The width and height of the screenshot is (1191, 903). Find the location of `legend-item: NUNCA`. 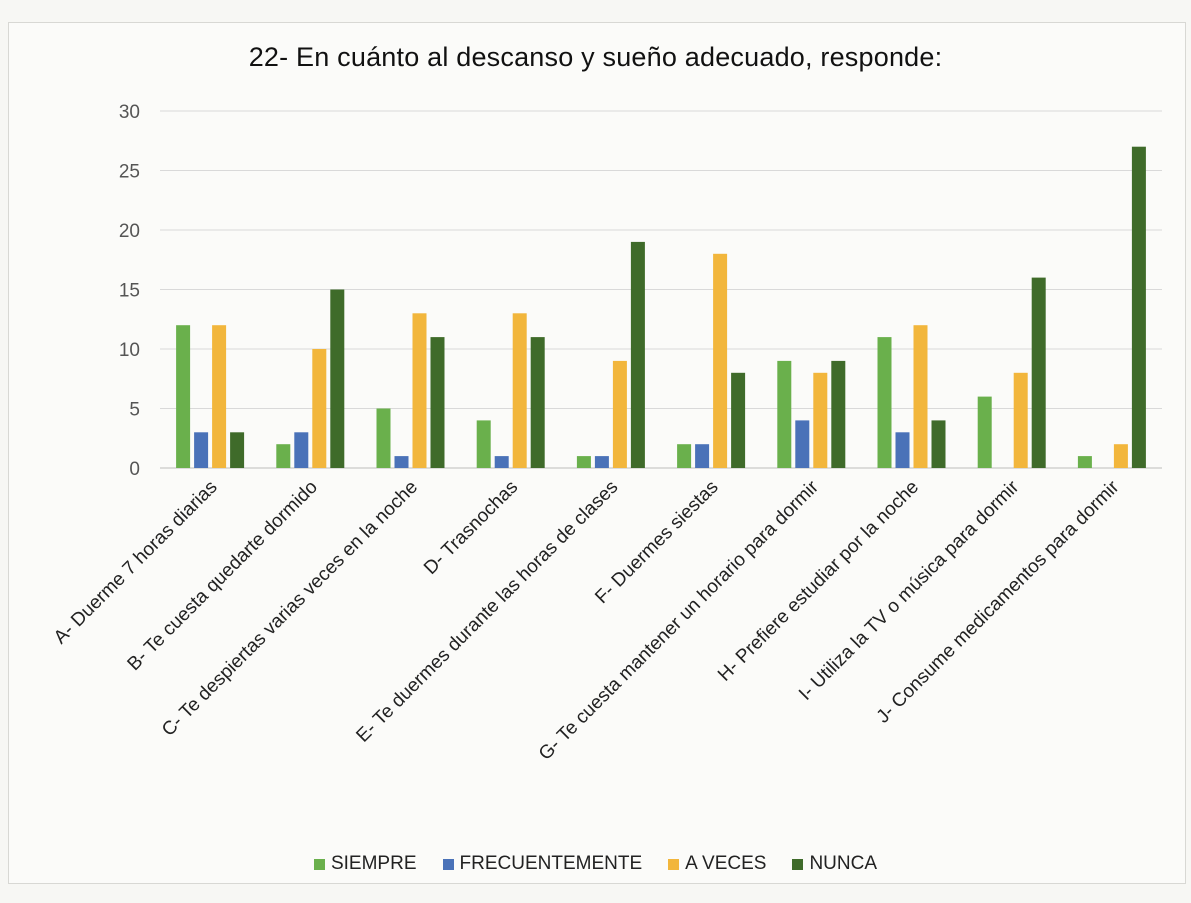

legend-item: NUNCA is located at coordinates (834, 864).